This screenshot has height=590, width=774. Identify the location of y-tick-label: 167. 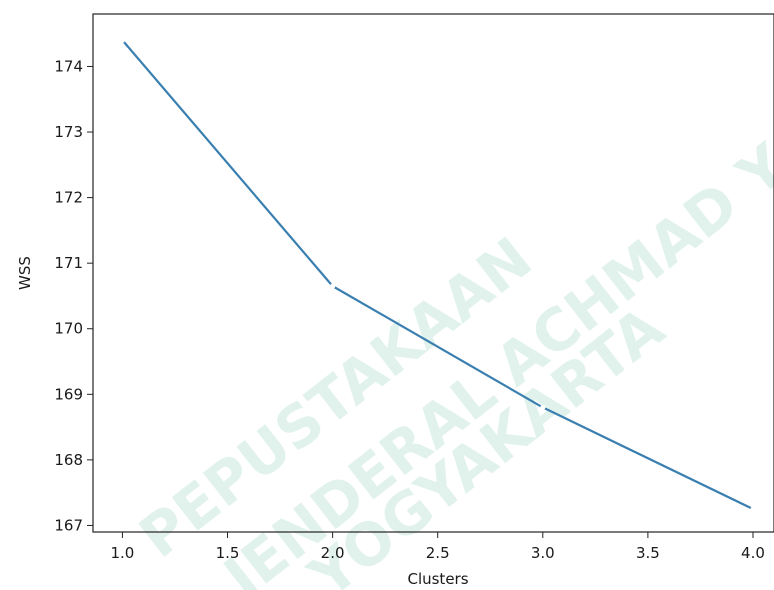
(68, 525).